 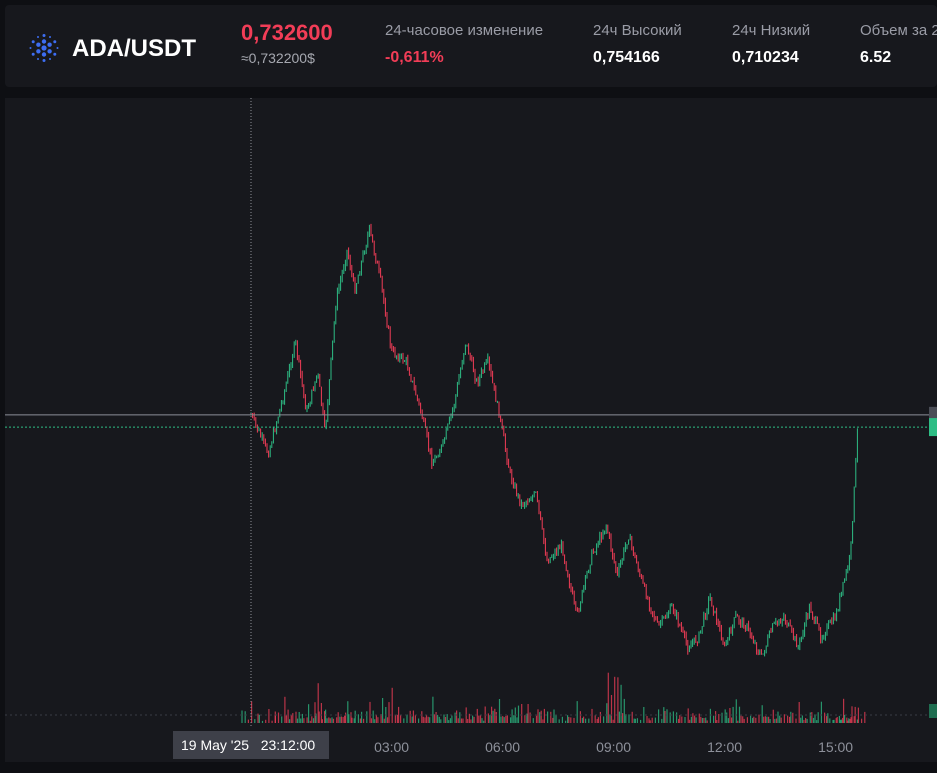 What do you see at coordinates (898, 44) in the screenshot?
I see `stat-24h-volume: Объем за 2 6.52` at bounding box center [898, 44].